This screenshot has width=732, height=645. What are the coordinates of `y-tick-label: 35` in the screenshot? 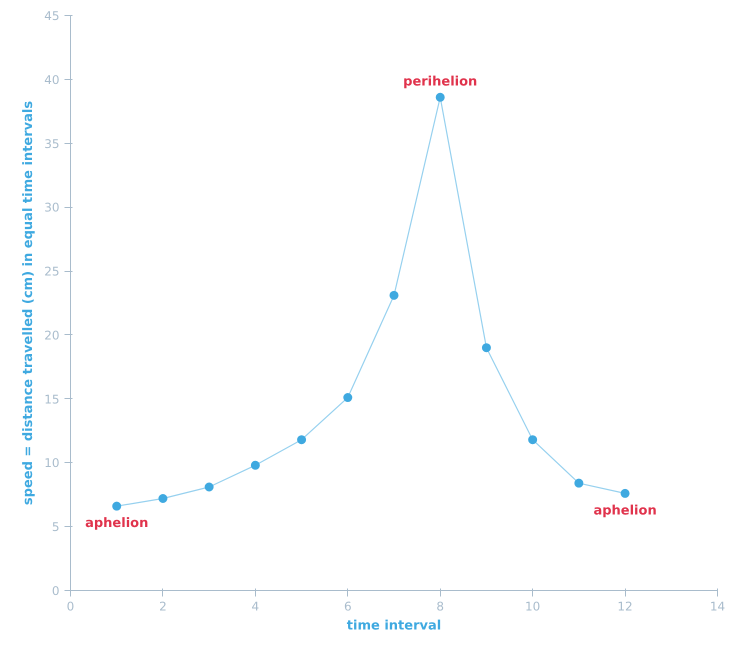 It's located at (52, 143).